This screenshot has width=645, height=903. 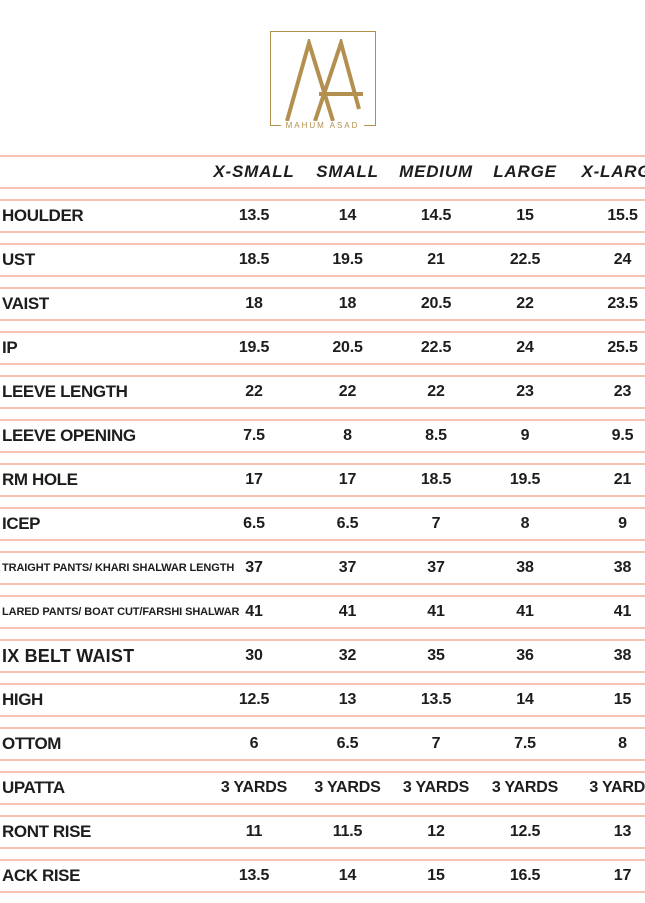 What do you see at coordinates (22, 699) in the screenshot?
I see `row-label: HIGH` at bounding box center [22, 699].